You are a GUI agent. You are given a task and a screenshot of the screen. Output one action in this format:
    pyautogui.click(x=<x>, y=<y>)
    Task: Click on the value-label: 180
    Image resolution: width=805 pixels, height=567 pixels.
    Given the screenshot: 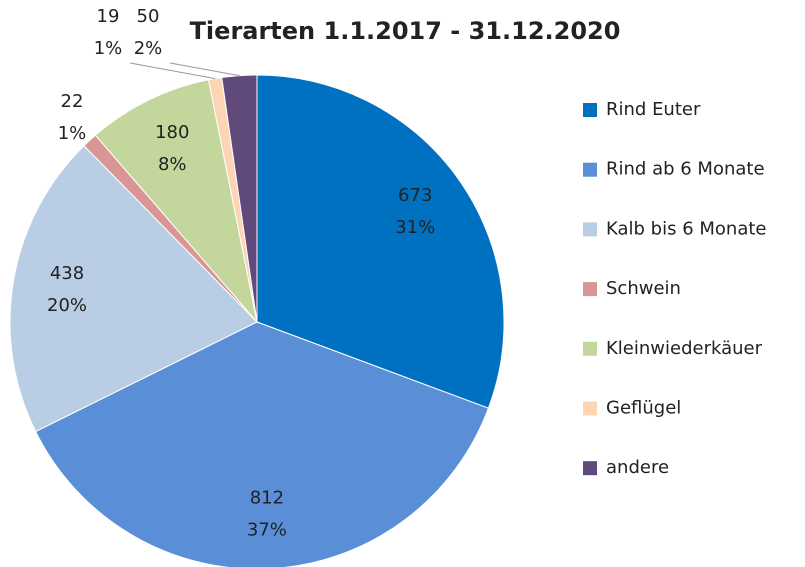 What is the action you would take?
    pyautogui.click(x=172, y=132)
    